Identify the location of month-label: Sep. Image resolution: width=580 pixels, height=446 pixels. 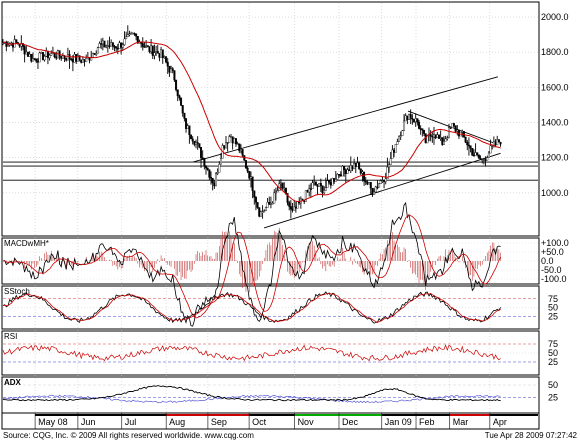
(219, 422).